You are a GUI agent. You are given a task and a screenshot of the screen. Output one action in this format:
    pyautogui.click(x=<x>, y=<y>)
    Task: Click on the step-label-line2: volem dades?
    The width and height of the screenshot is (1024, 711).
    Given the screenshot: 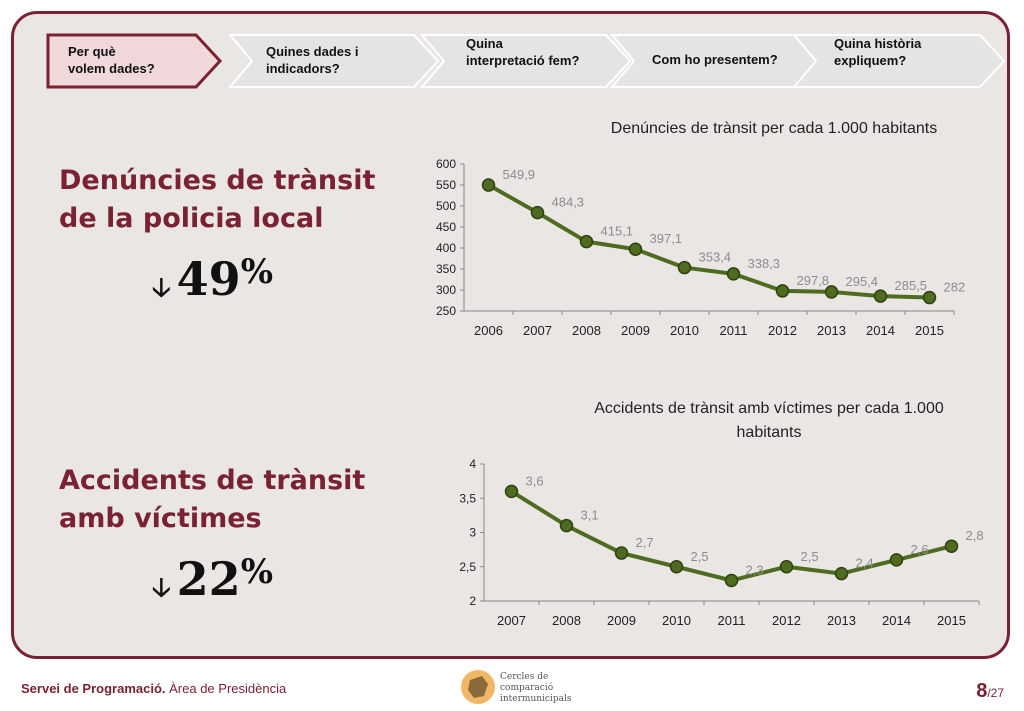 What is the action you would take?
    pyautogui.click(x=111, y=68)
    